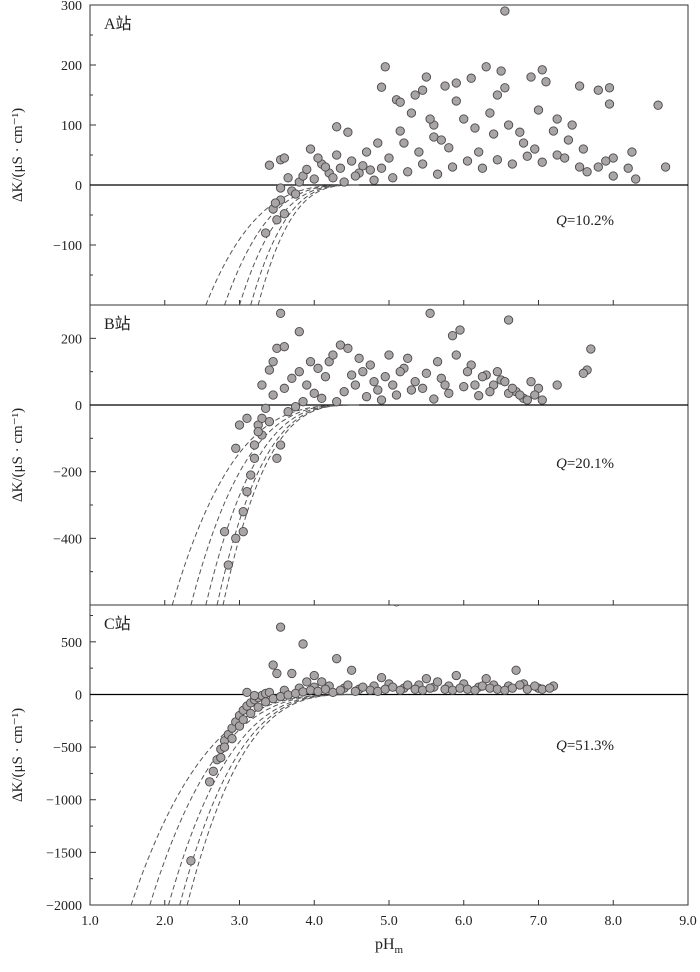 The width and height of the screenshot is (700, 972). What do you see at coordinates (539, 921) in the screenshot?
I see `x-tick-label: 7.0` at bounding box center [539, 921].